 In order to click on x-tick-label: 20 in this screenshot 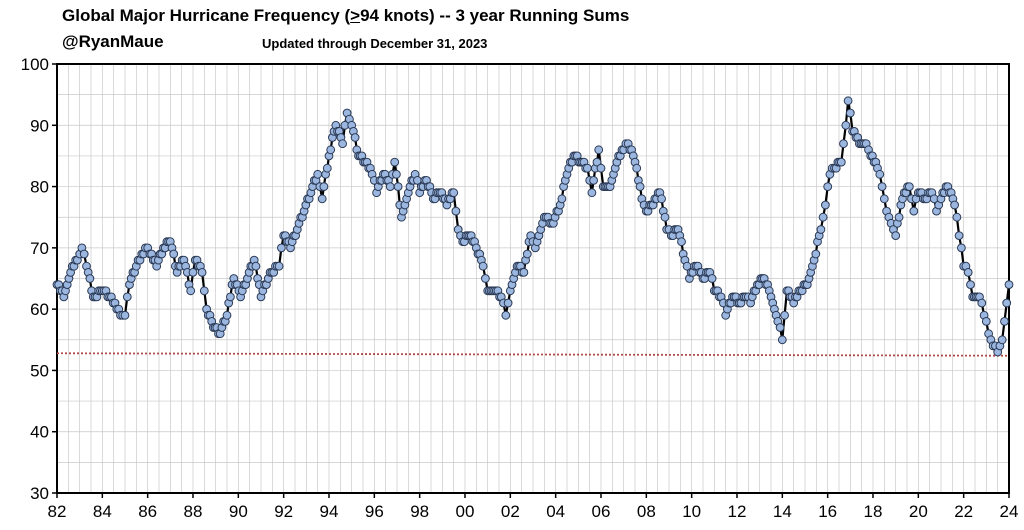, I will do `click(918, 511)`.